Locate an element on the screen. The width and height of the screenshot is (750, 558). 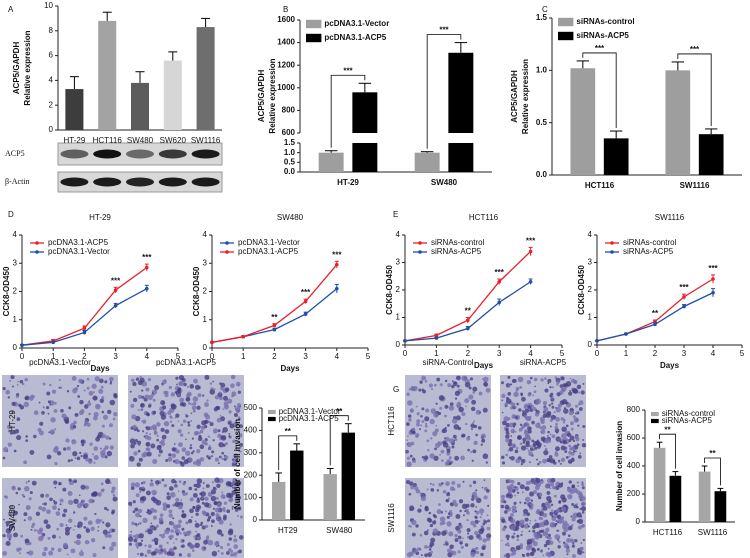
x-tick-label: SW1116 is located at coordinates (695, 185).